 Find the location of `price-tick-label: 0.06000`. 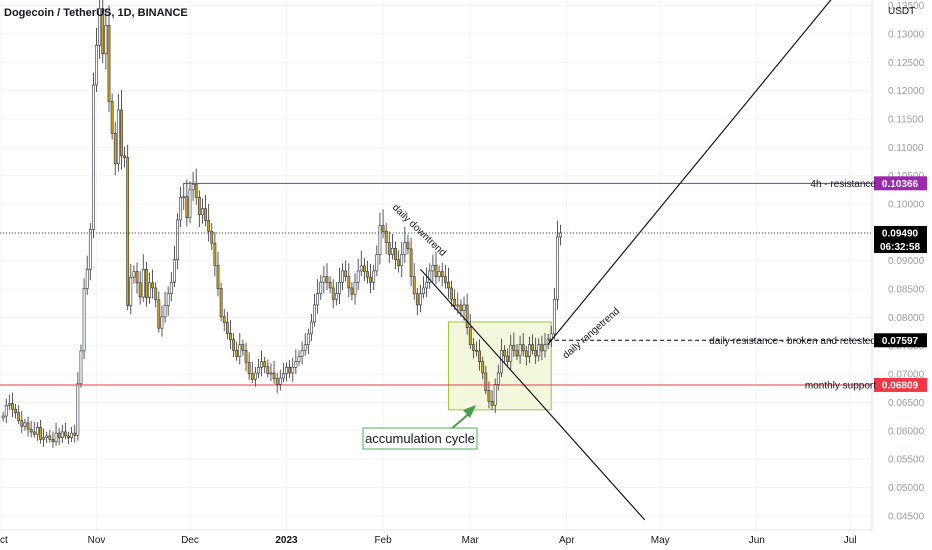

price-tick-label: 0.06000 is located at coordinates (906, 431).